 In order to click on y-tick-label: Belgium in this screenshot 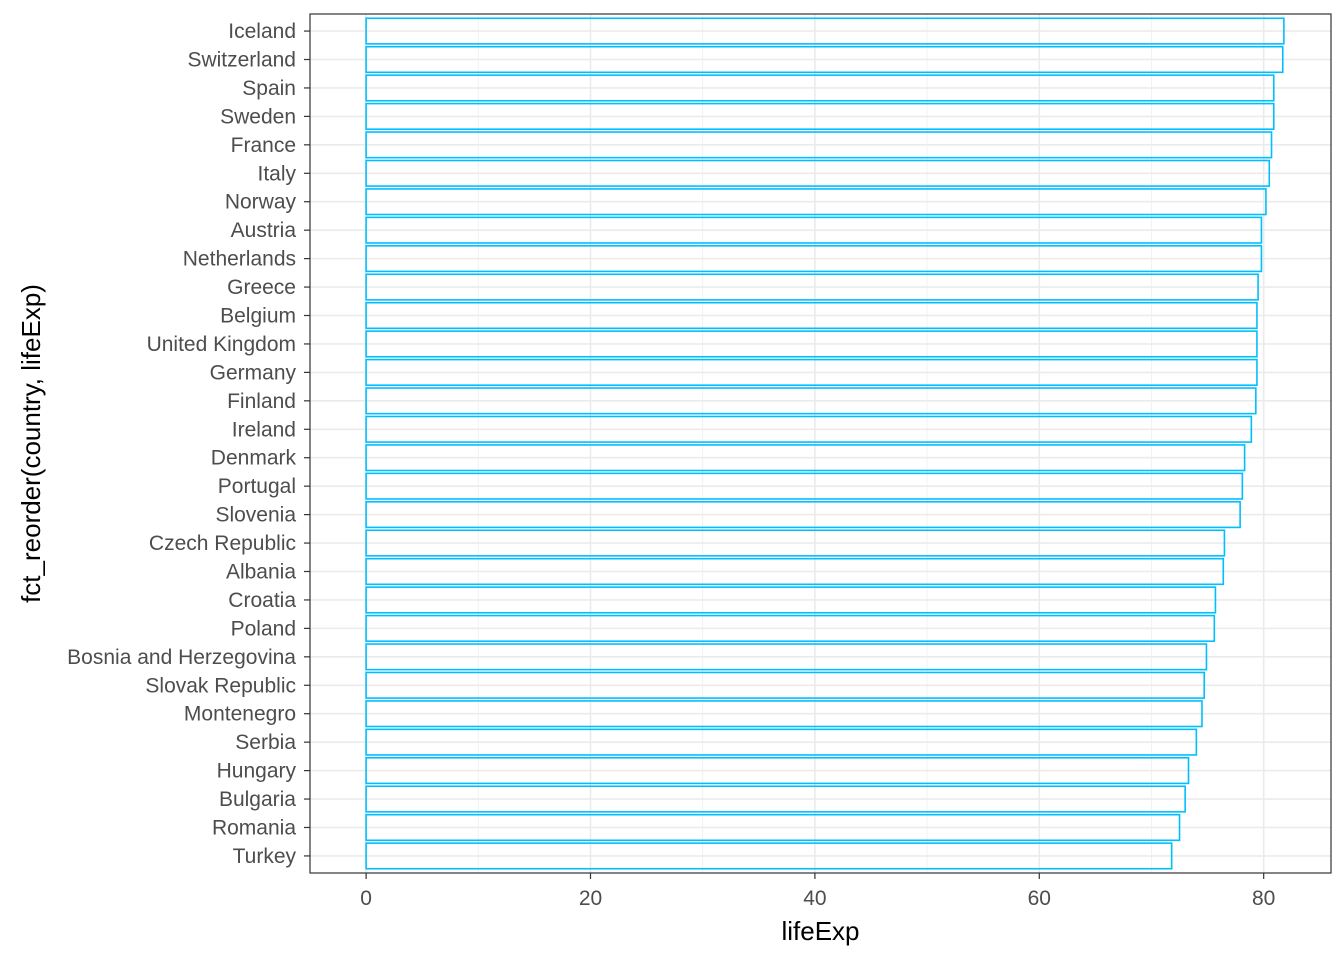, I will do `click(258, 316)`.